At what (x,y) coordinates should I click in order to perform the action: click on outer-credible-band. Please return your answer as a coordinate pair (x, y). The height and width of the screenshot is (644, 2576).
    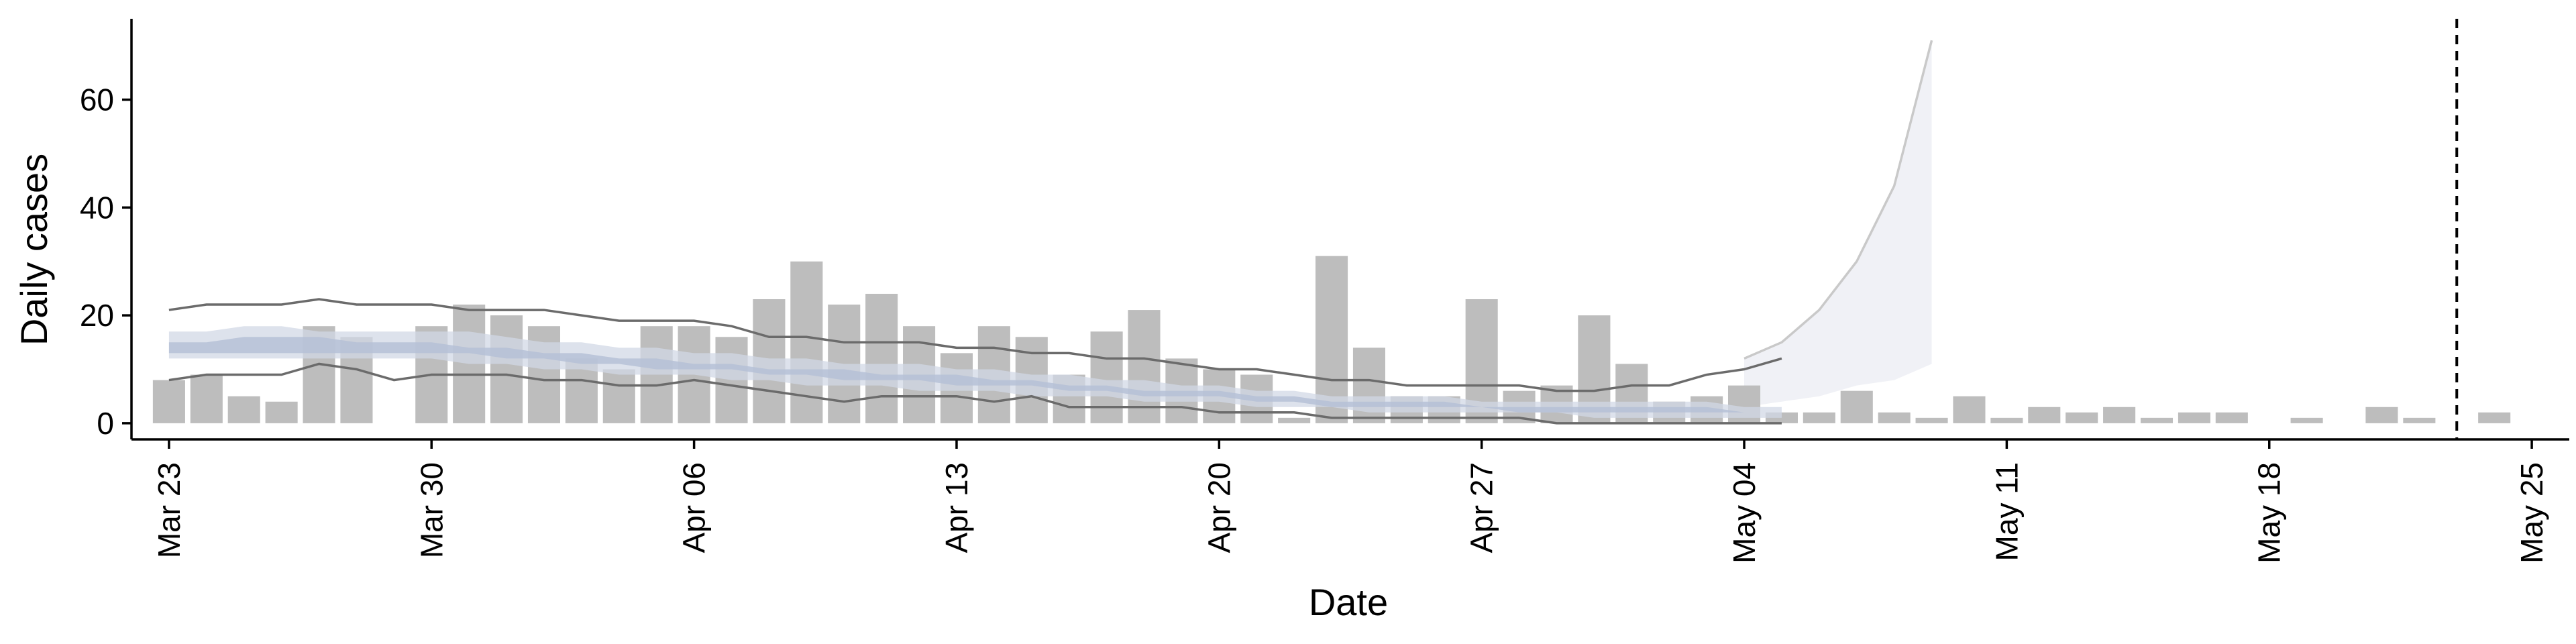
    Looking at the image, I should click on (975, 372).